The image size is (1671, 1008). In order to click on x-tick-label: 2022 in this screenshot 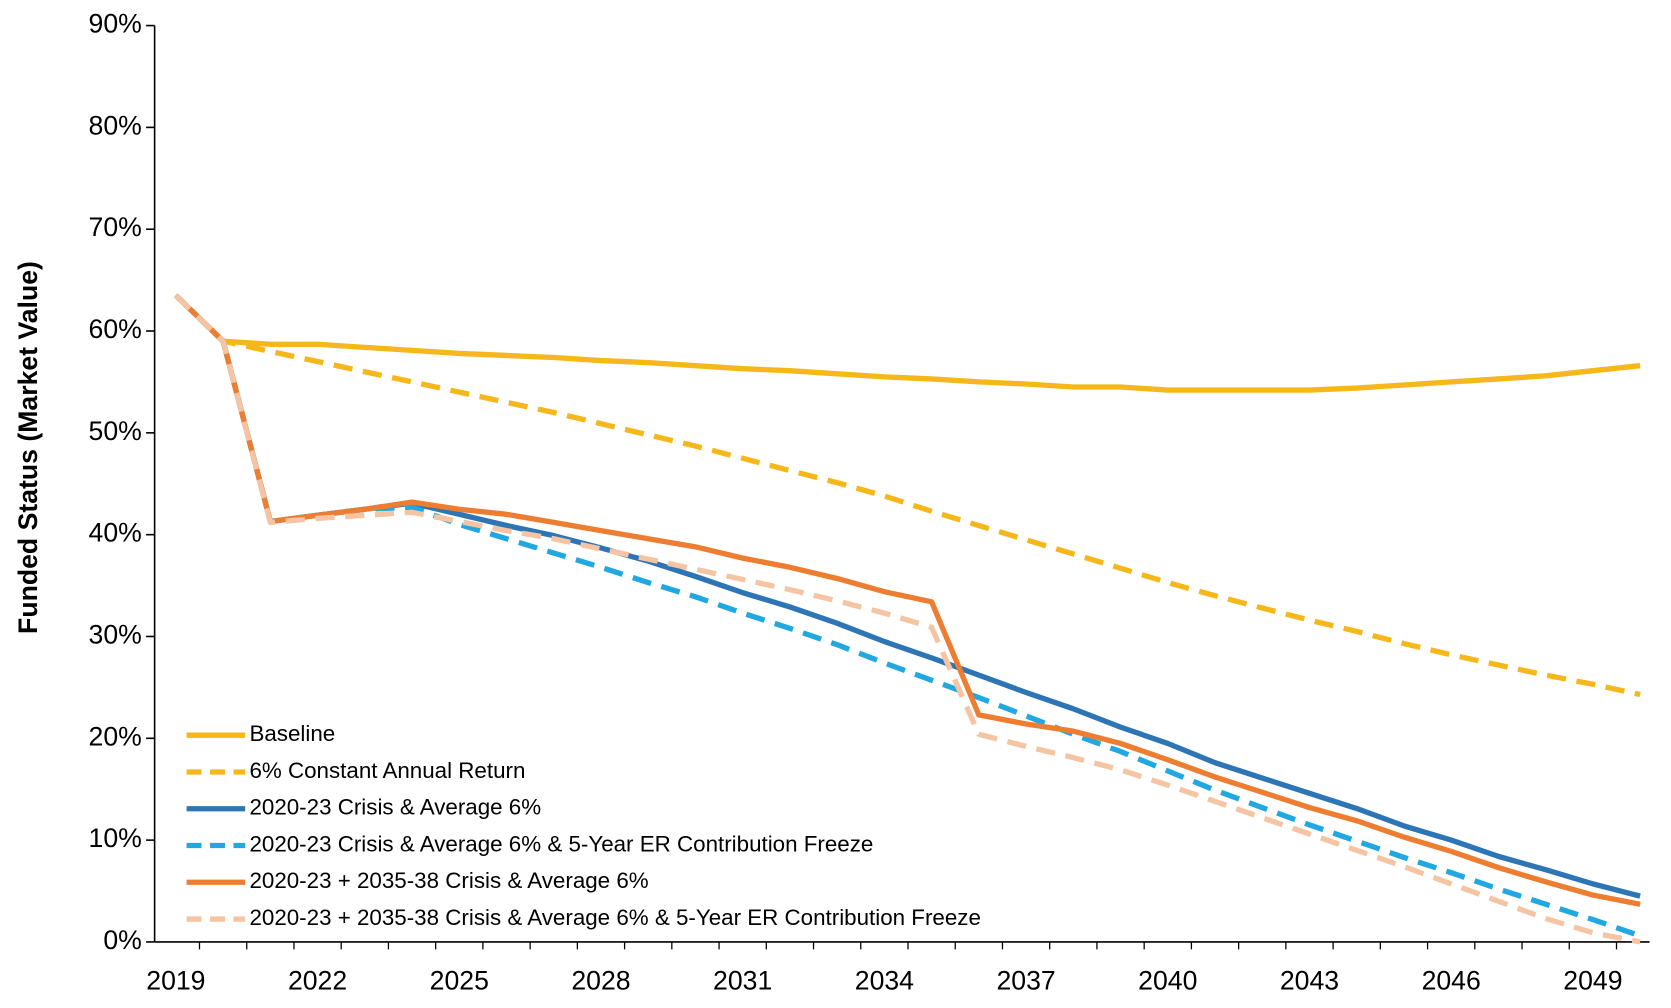, I will do `click(317, 980)`.